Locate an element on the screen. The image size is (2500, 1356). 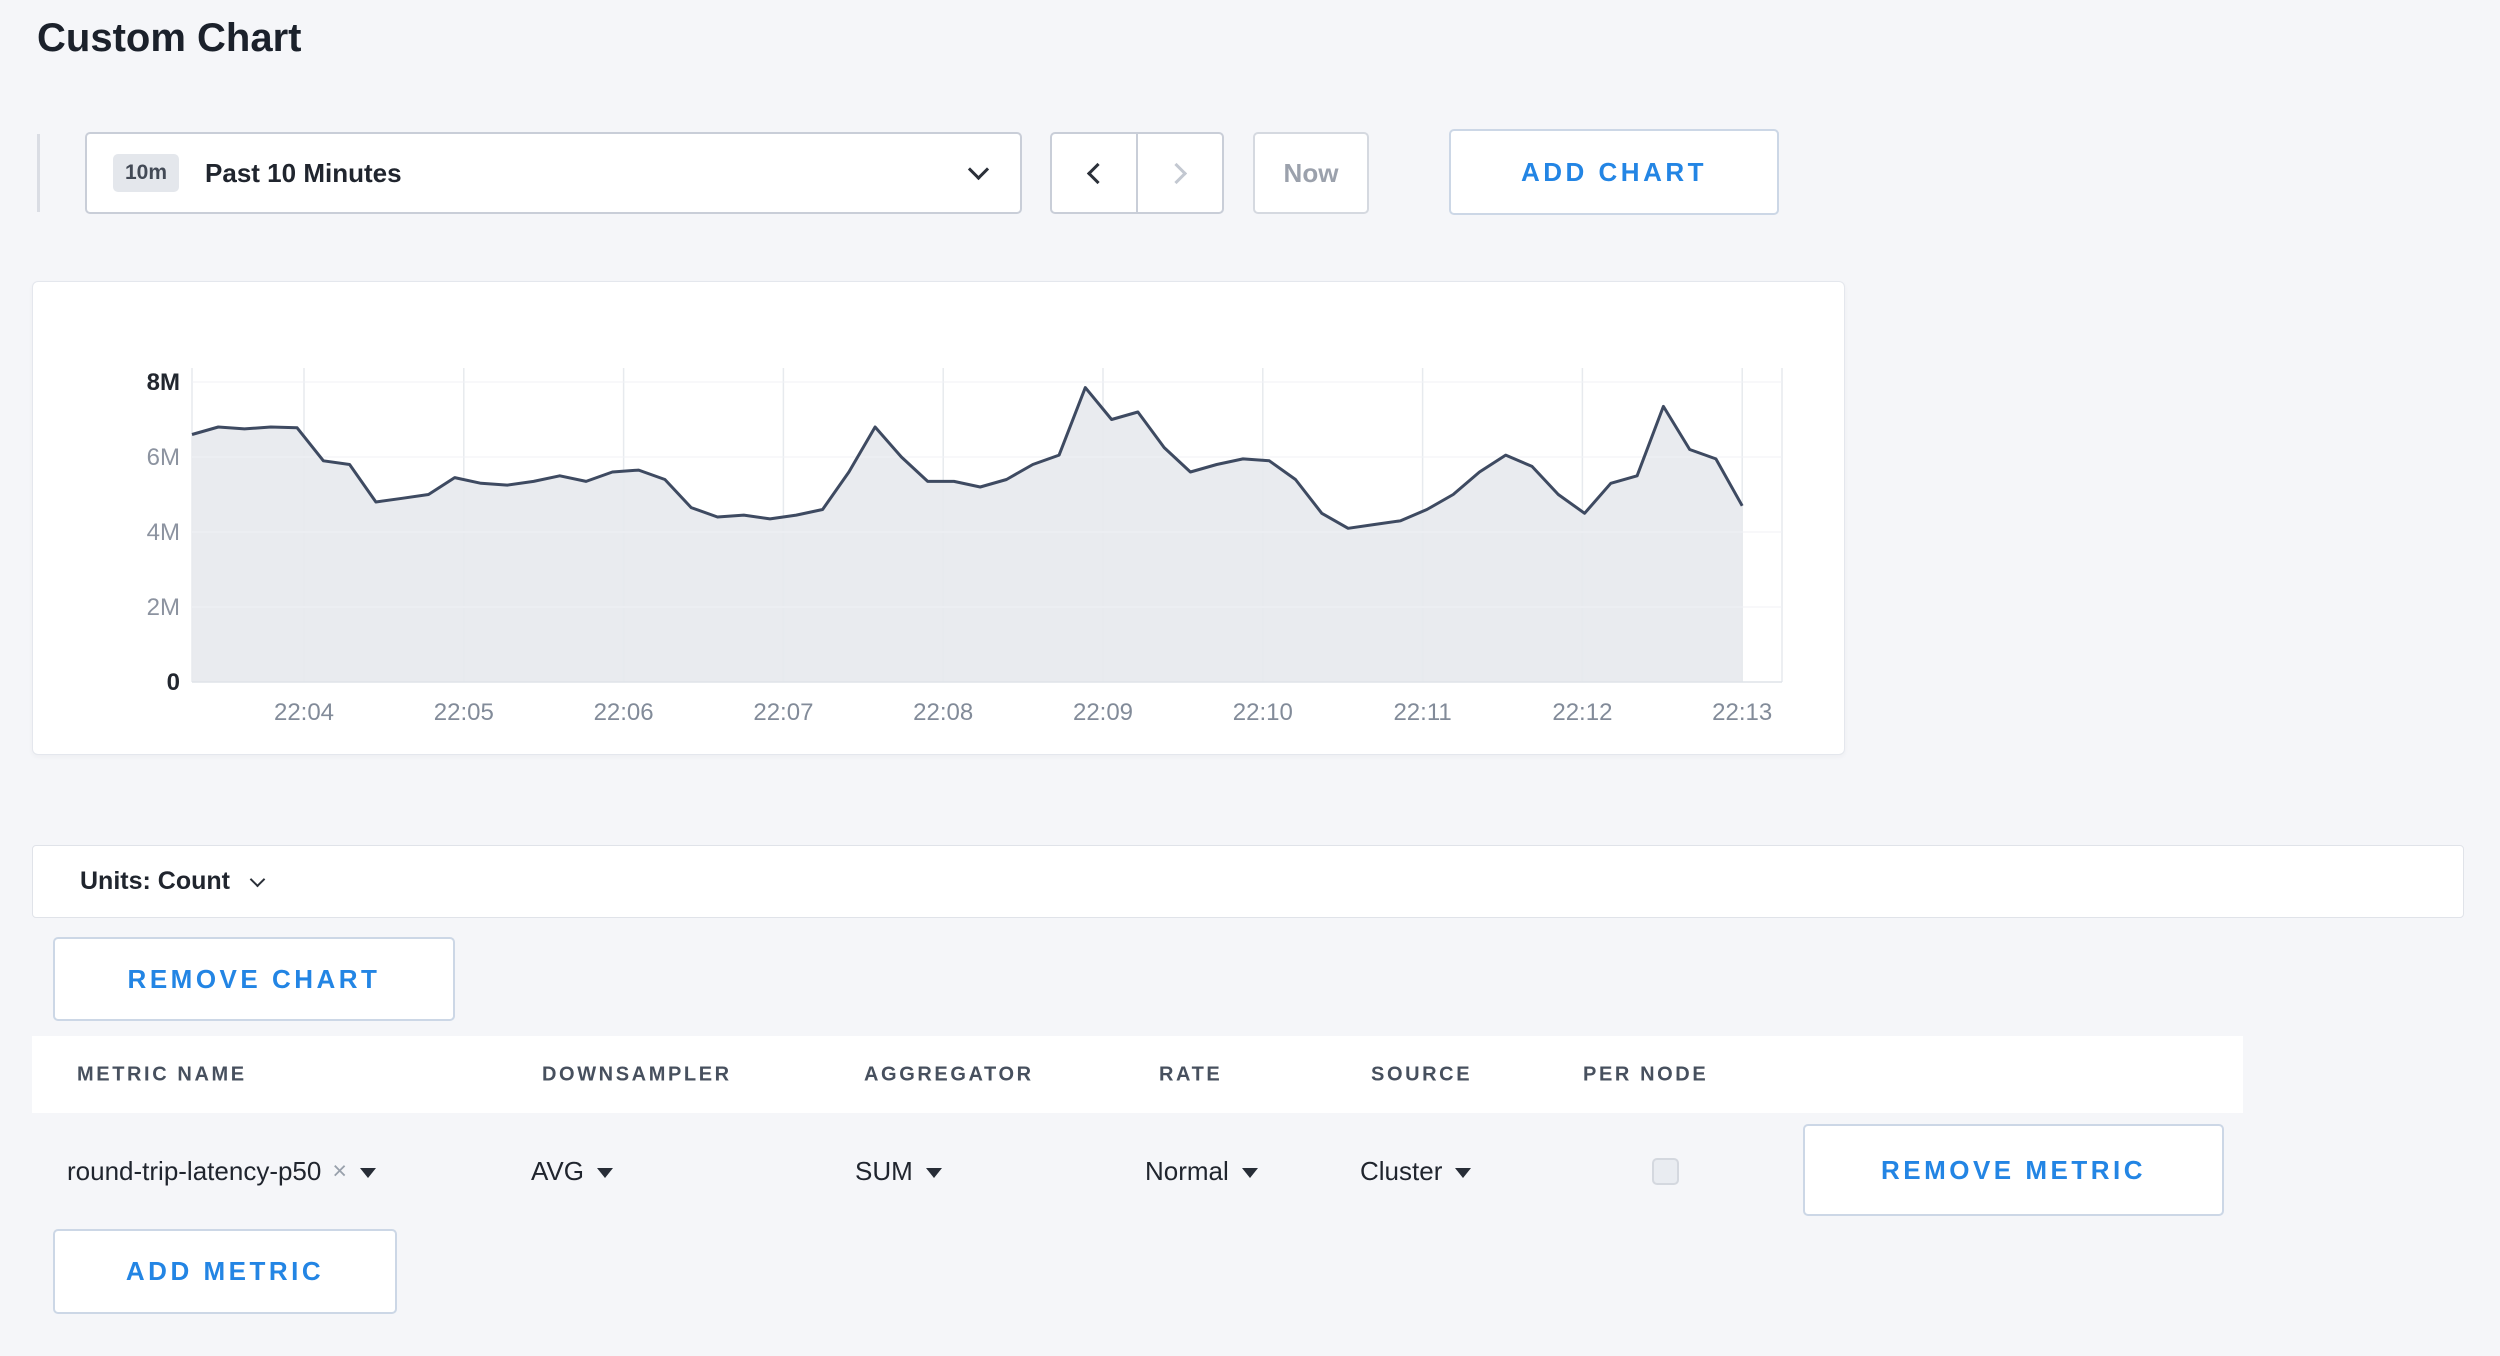
remove-tag-icon: × is located at coordinates (339, 1170).